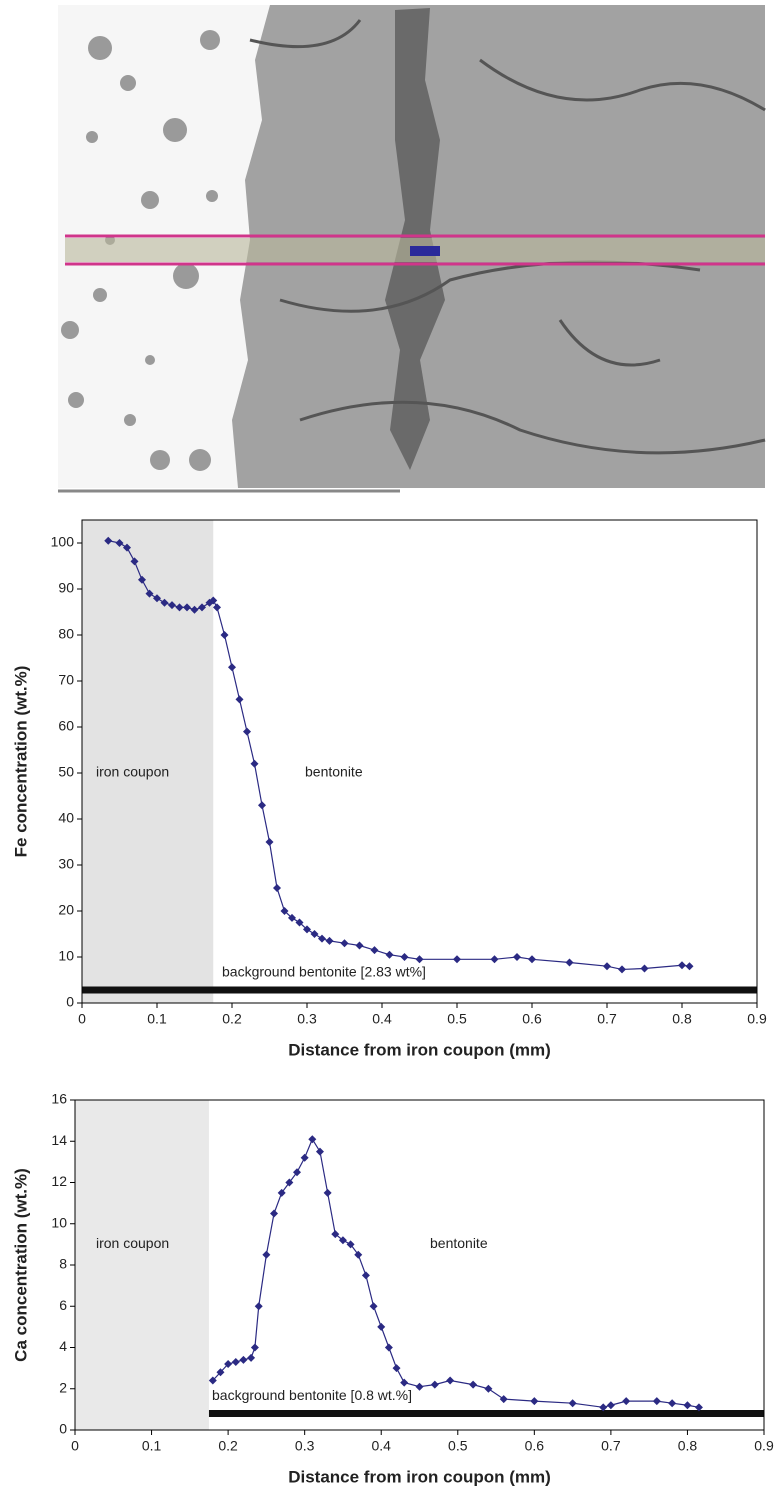 The width and height of the screenshot is (777, 1492). I want to click on x-tick-label: 0.9, so click(757, 1019).